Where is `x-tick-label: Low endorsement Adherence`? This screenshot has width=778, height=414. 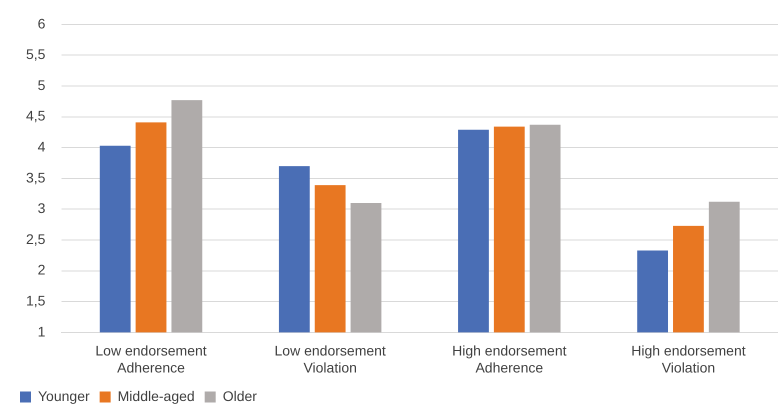 x-tick-label: Low endorsement Adherence is located at coordinates (151, 359).